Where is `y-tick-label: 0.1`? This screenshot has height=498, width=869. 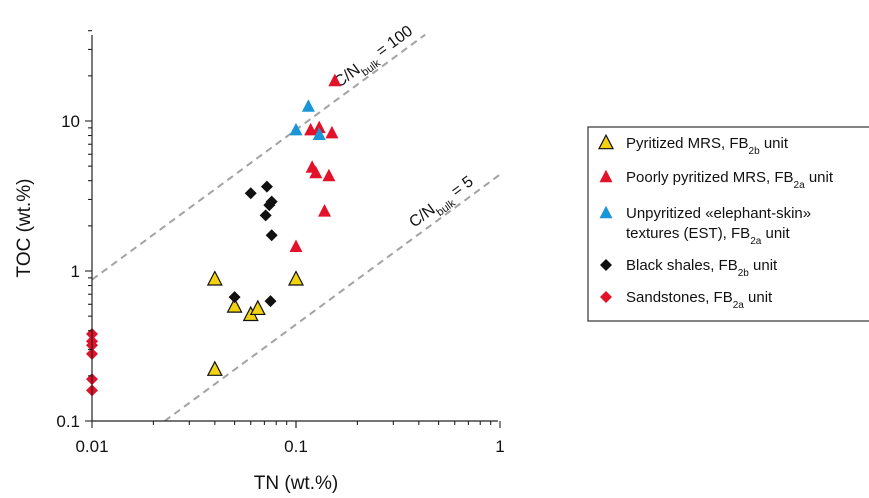 y-tick-label: 0.1 is located at coordinates (68, 421).